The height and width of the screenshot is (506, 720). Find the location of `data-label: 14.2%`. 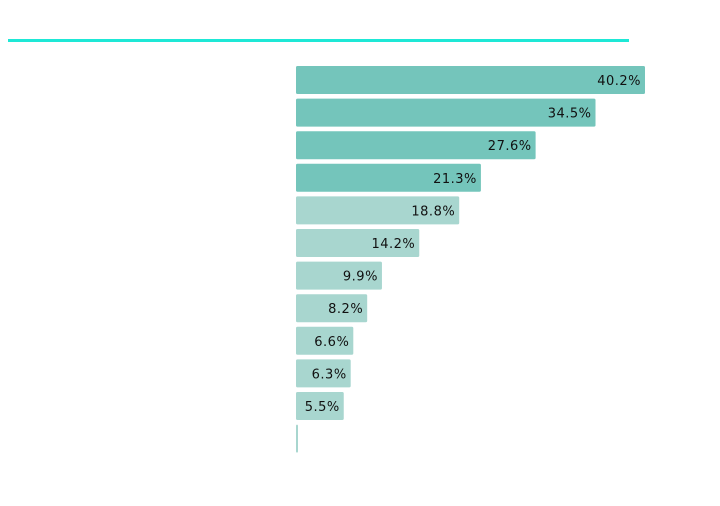

data-label: 14.2% is located at coordinates (393, 244).